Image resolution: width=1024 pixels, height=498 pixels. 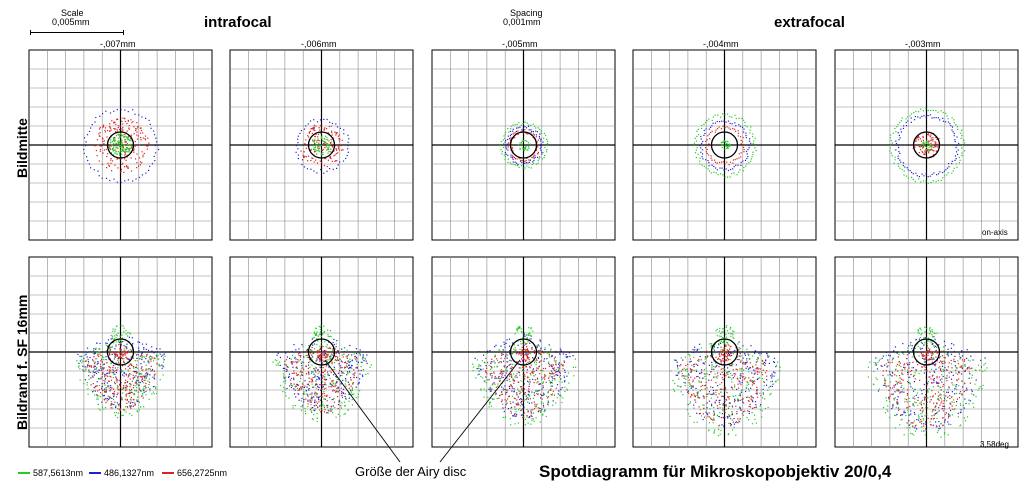 I want to click on spacing-value: 0,001mm, so click(x=522, y=22).